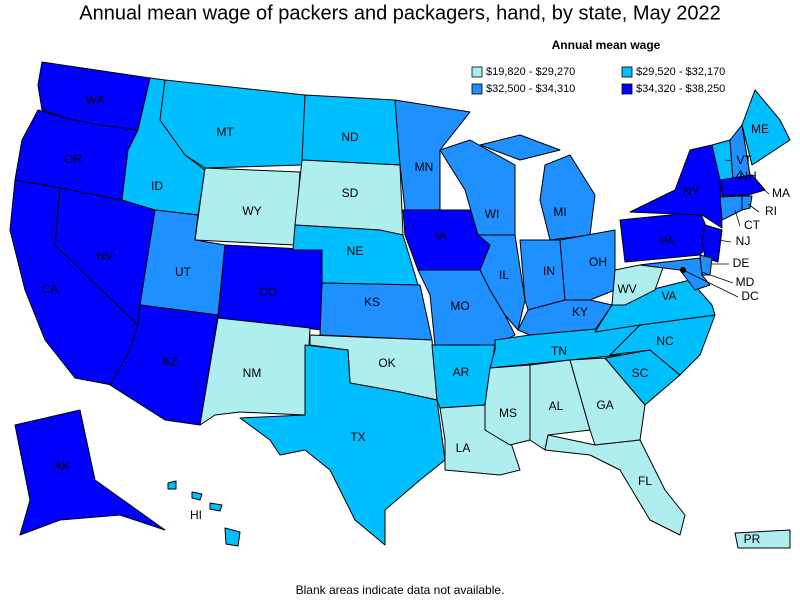 The width and height of the screenshot is (800, 600). What do you see at coordinates (105, 256) in the screenshot?
I see `state-label: NV` at bounding box center [105, 256].